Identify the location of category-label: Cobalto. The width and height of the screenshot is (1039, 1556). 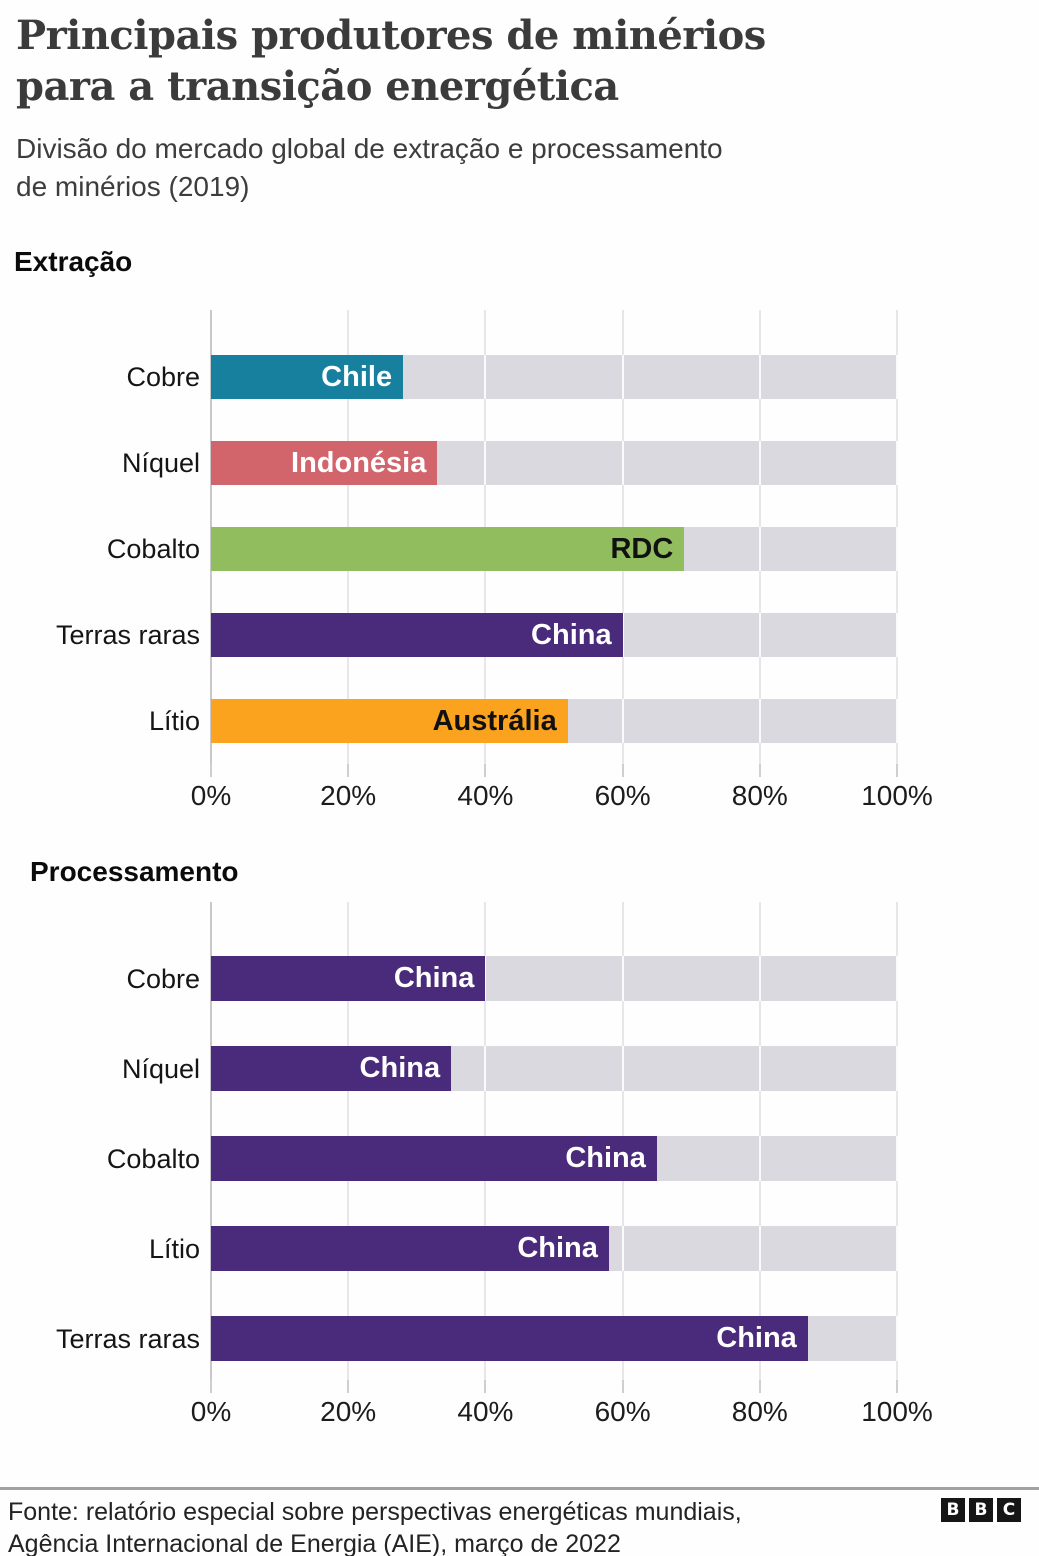
(153, 1158).